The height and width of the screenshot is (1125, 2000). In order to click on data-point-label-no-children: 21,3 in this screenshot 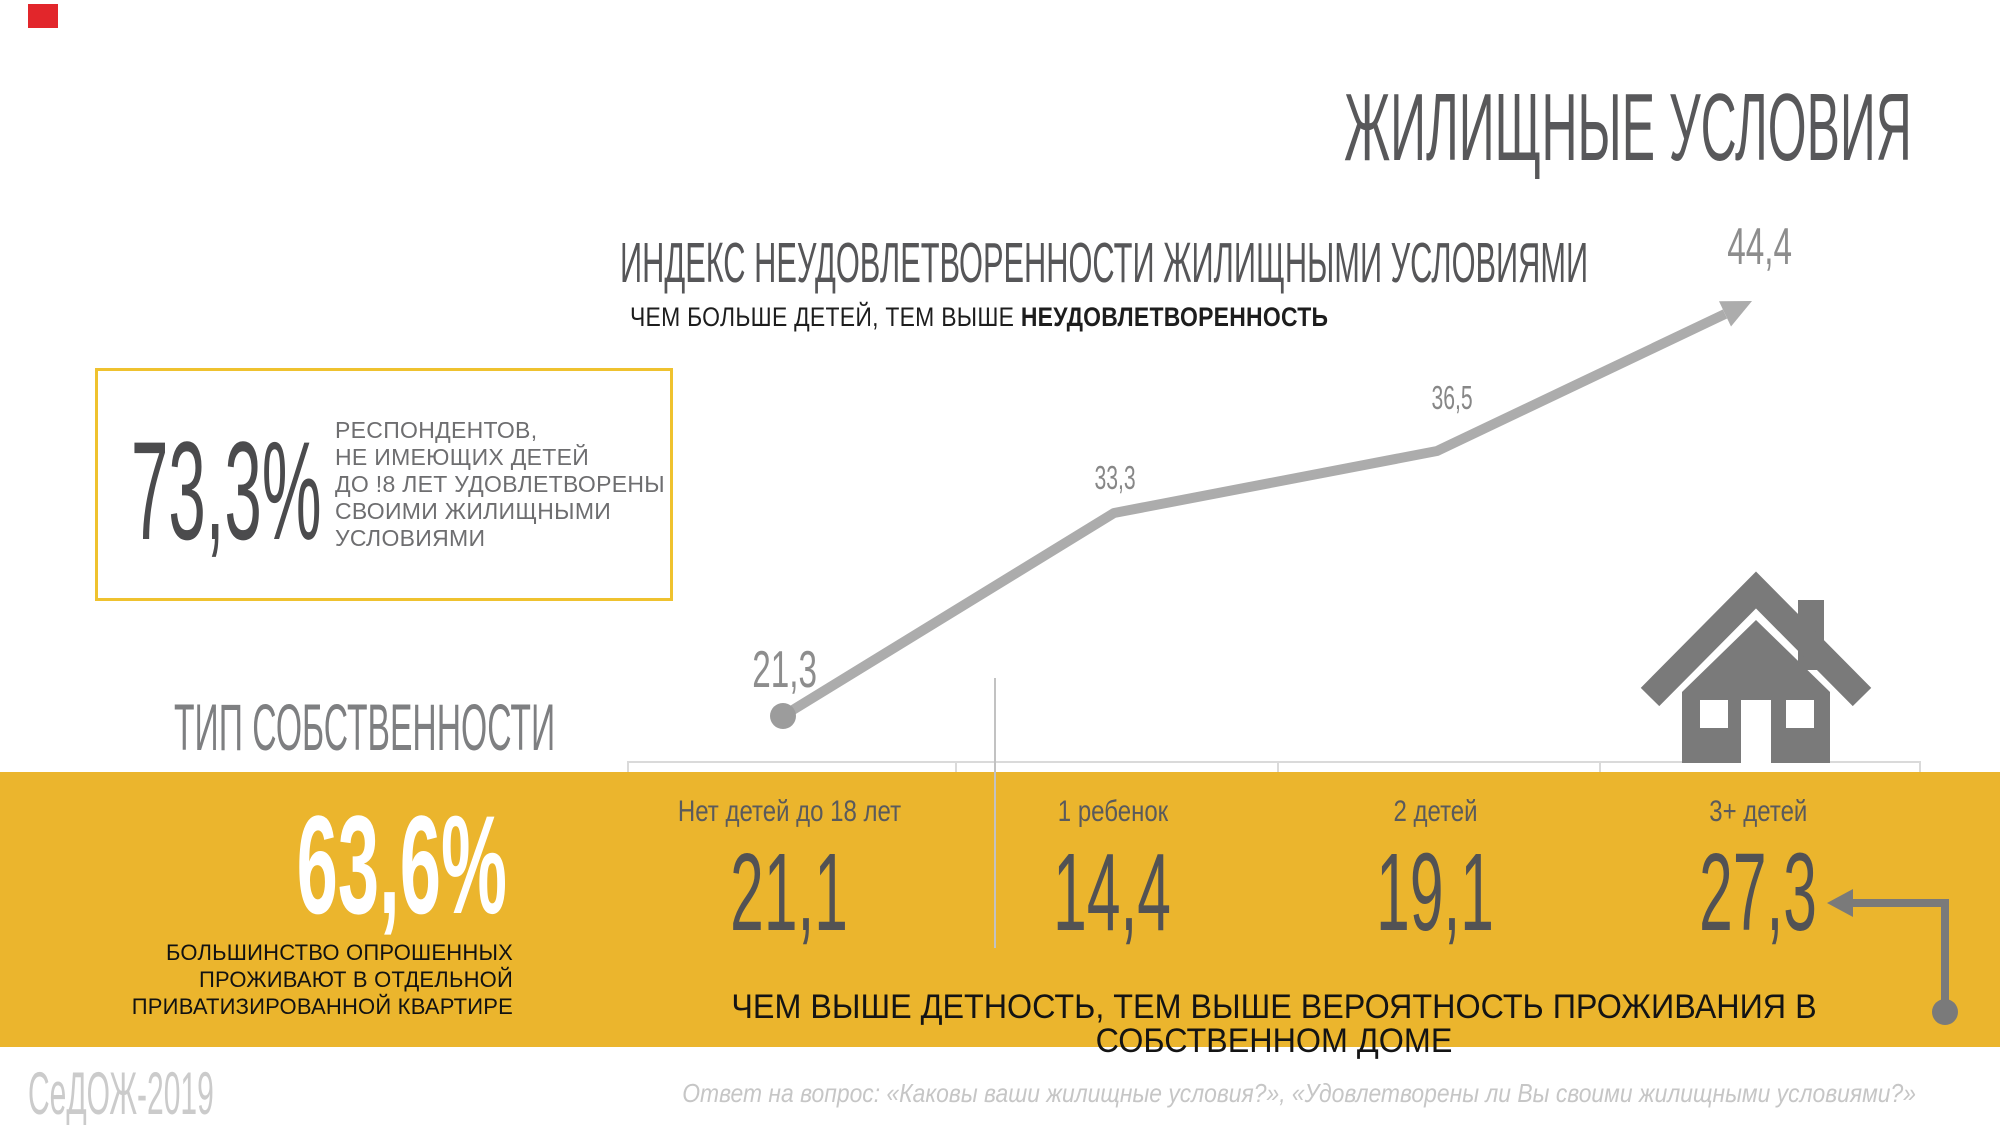, I will do `click(785, 670)`.